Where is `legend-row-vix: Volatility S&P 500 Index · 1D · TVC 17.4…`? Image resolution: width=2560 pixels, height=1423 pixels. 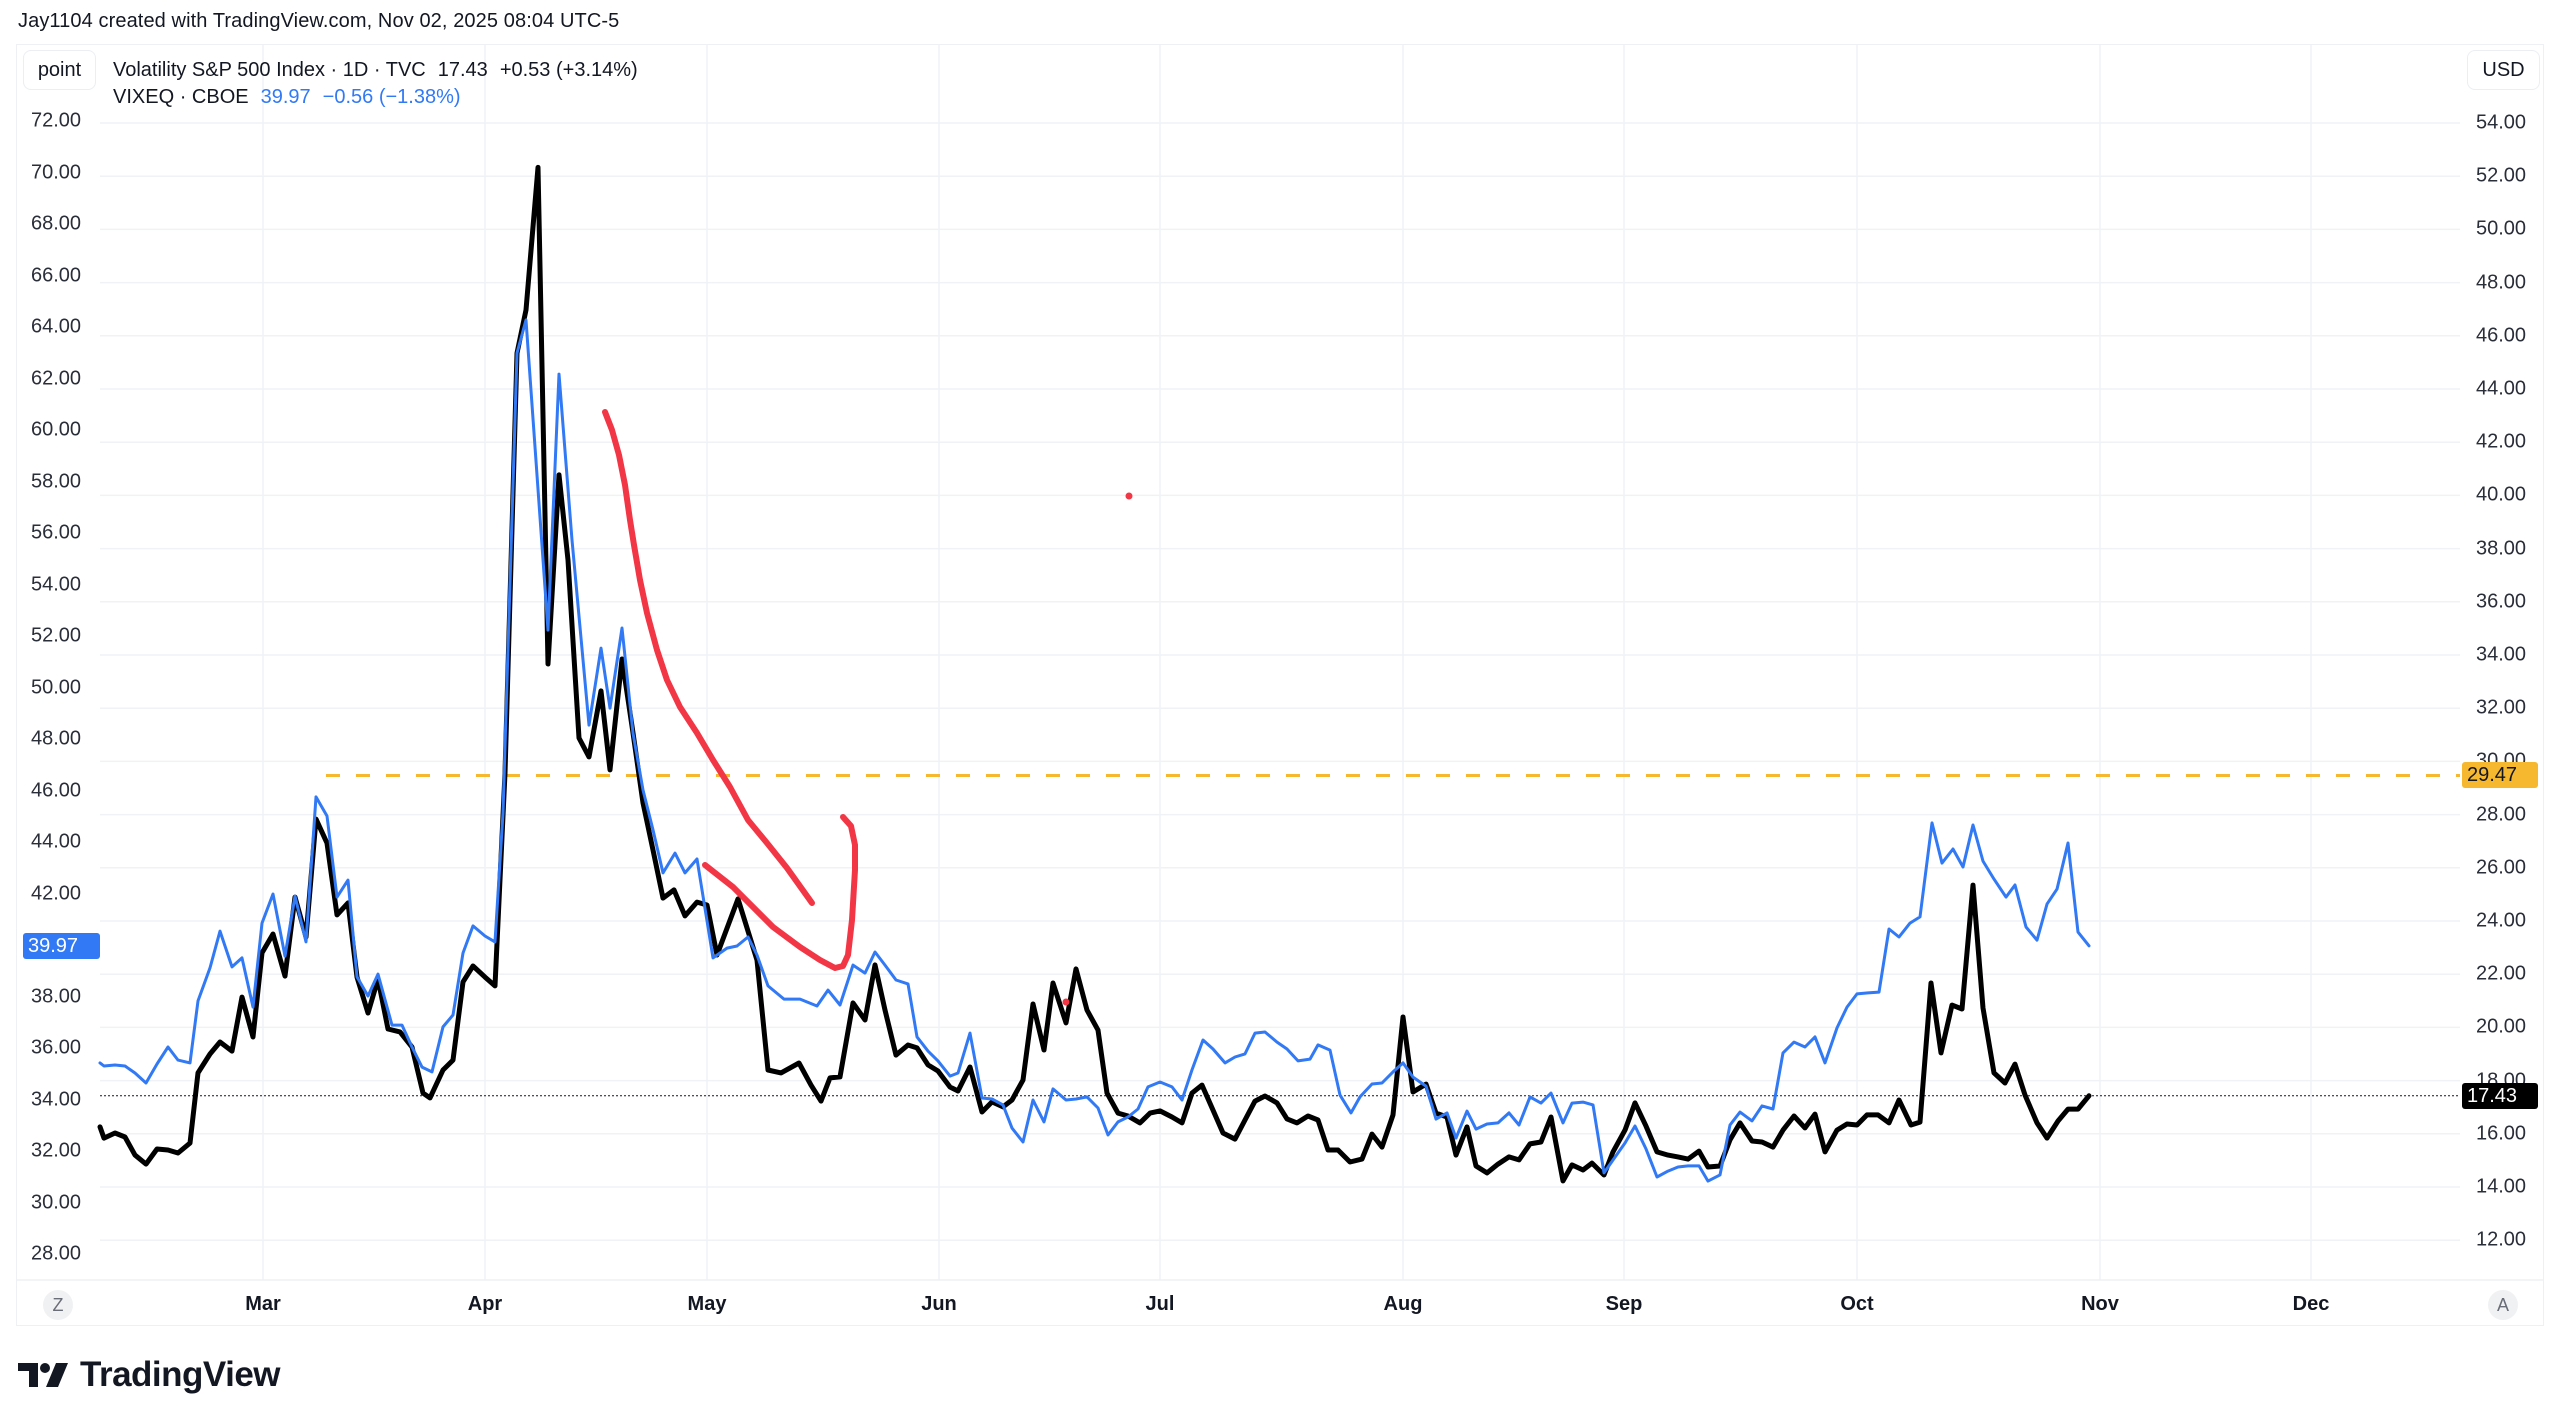 legend-row-vix: Volatility S&P 500 Index · 1D · TVC 17.4… is located at coordinates (375, 70).